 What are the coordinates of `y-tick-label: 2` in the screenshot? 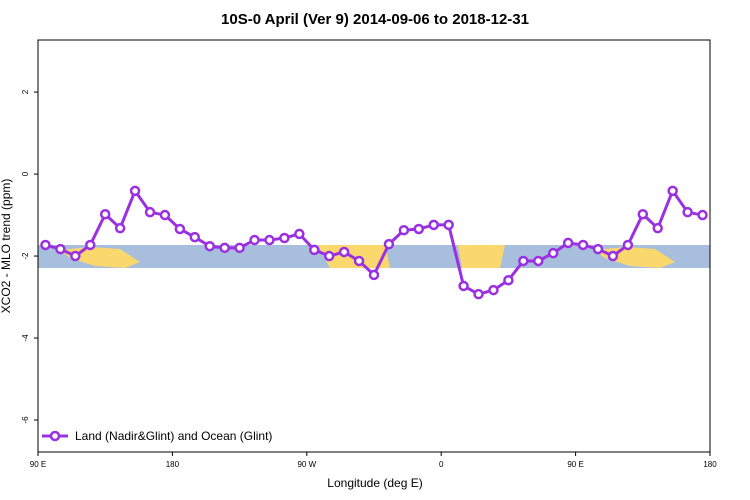 It's located at (25, 91).